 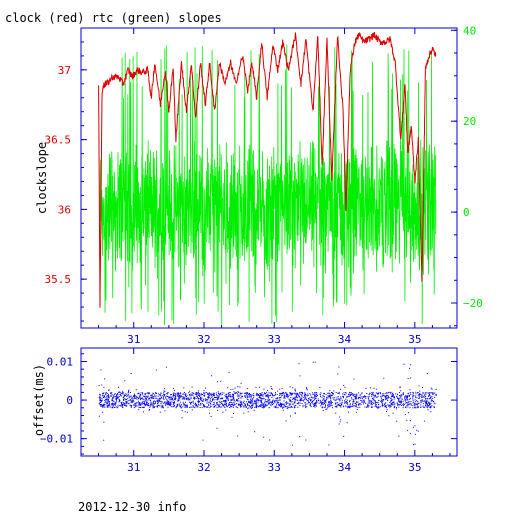 What do you see at coordinates (466, 212) in the screenshot?
I see `right-y-tick-label: 0` at bounding box center [466, 212].